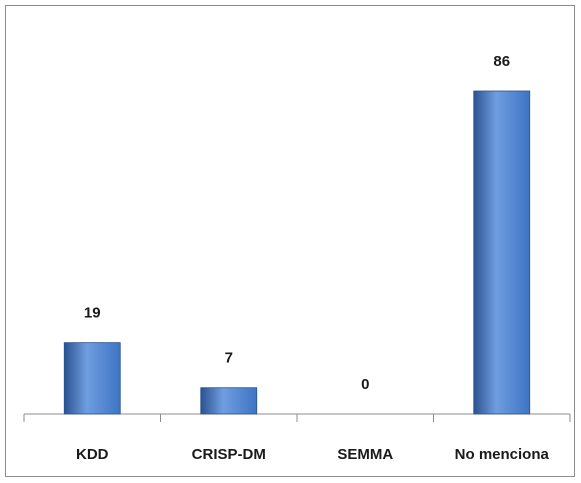  I want to click on category-labels: KDD CRISP-DM SEMMA No menciona, so click(312, 454).